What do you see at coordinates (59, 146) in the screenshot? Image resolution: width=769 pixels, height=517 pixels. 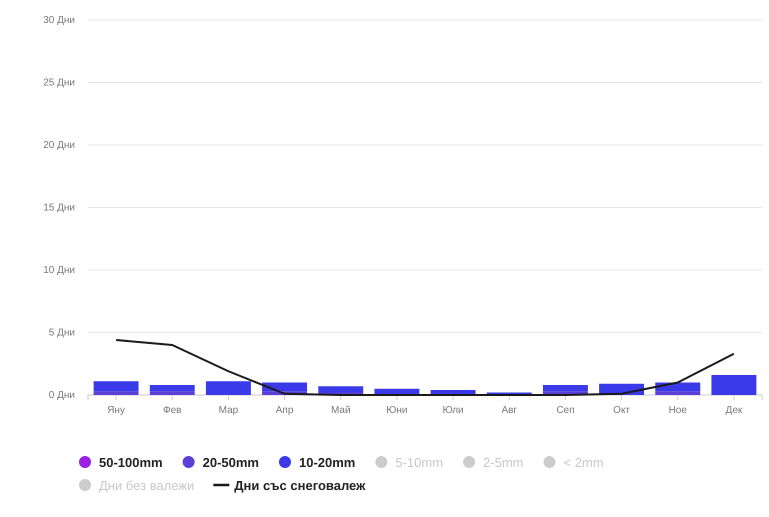 I see `y-tick-label: 20 Дни` at bounding box center [59, 146].